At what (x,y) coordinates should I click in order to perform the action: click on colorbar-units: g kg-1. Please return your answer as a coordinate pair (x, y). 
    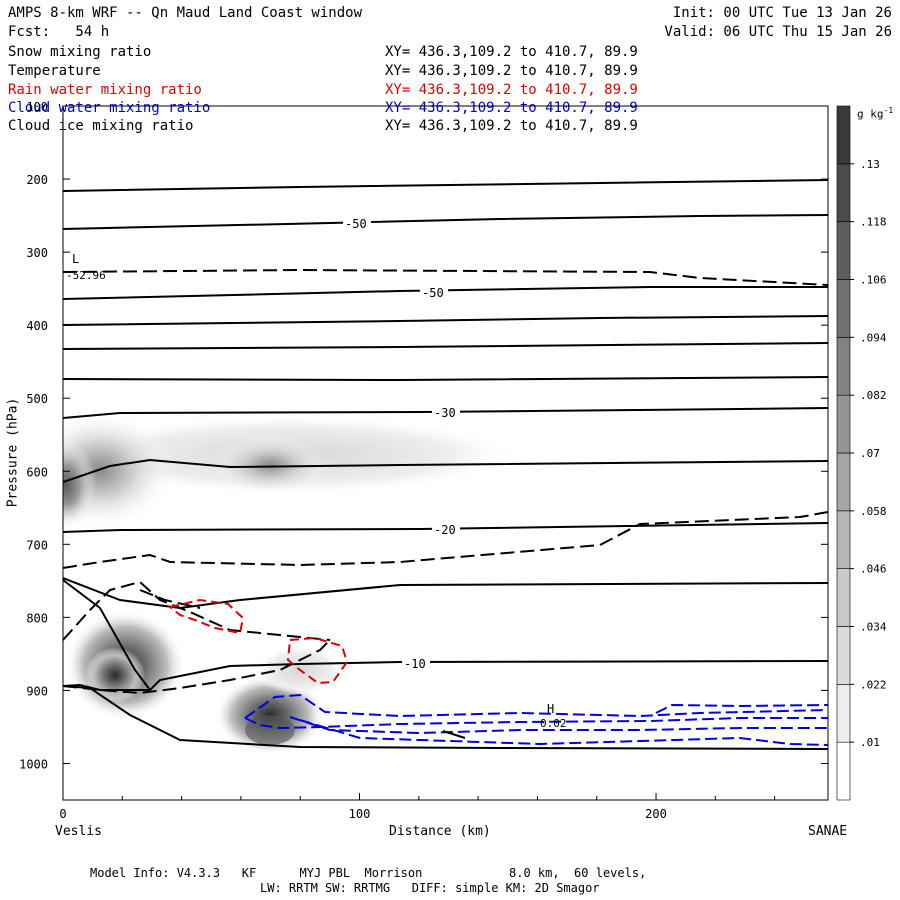
    Looking at the image, I should click on (875, 113).